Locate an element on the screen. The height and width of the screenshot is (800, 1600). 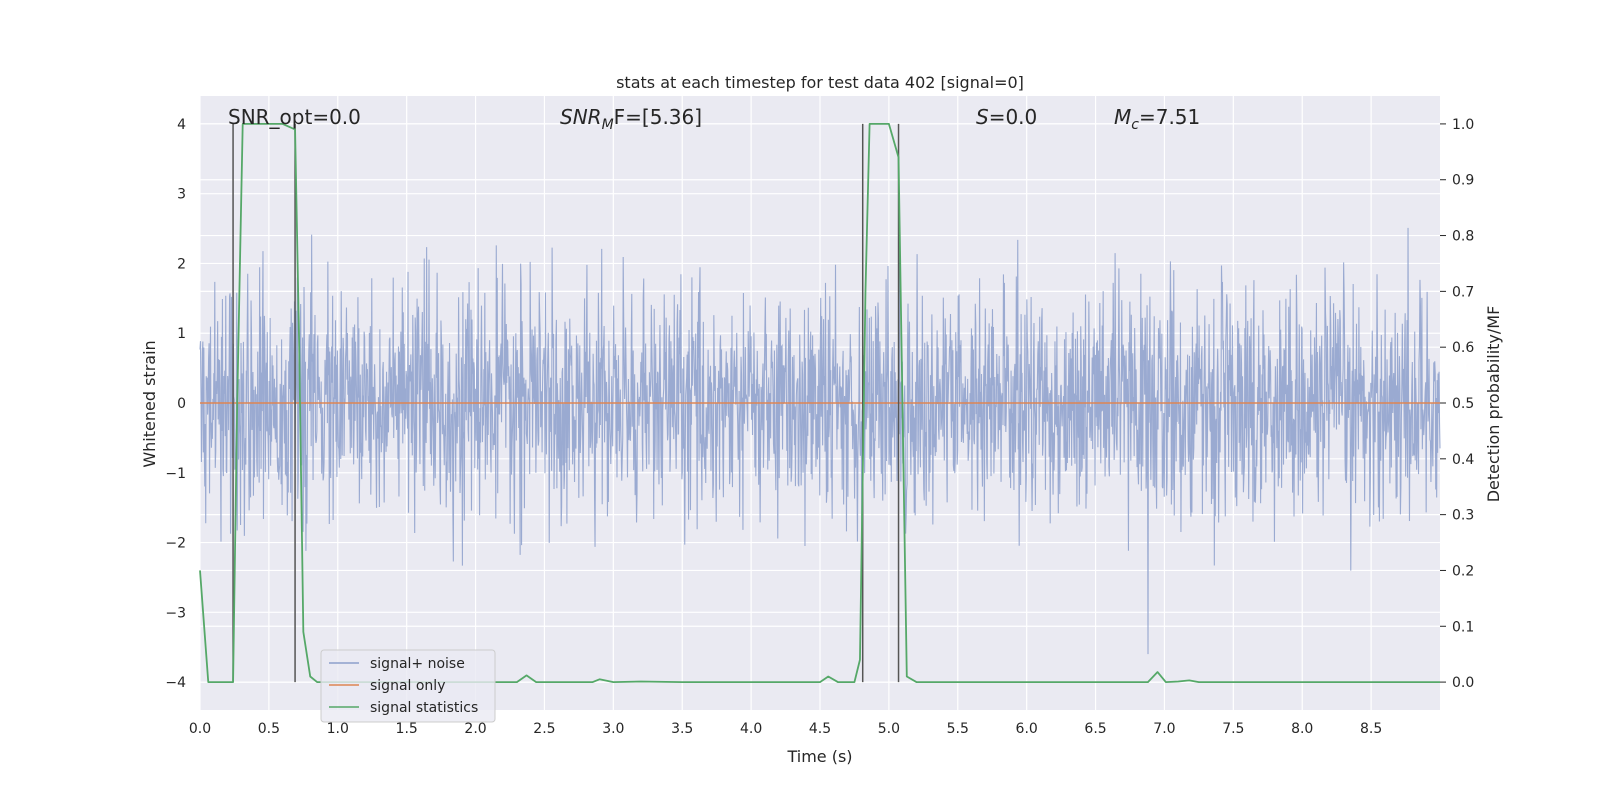
y-tick-label: −4 is located at coordinates (175, 683).